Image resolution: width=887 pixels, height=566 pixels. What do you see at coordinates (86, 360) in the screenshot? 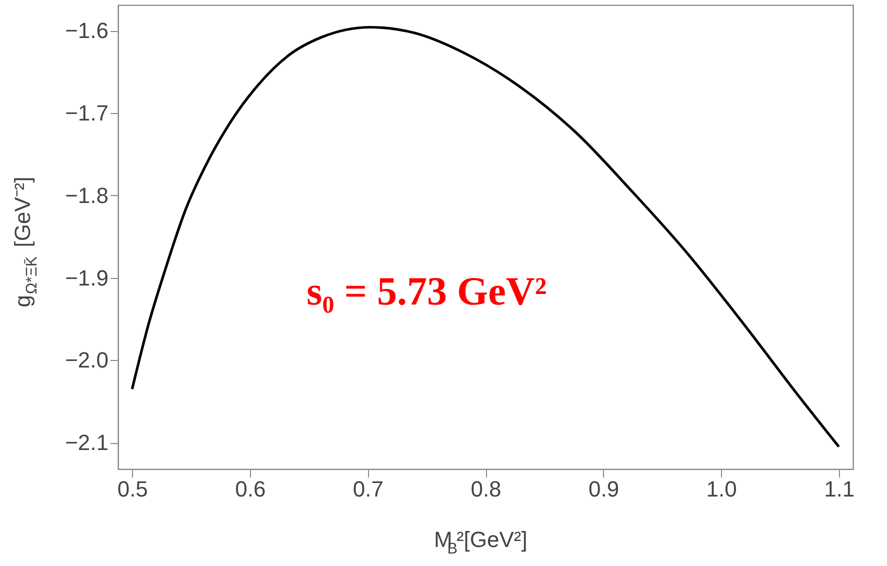
I see `y-tick-label: −2.0` at bounding box center [86, 360].